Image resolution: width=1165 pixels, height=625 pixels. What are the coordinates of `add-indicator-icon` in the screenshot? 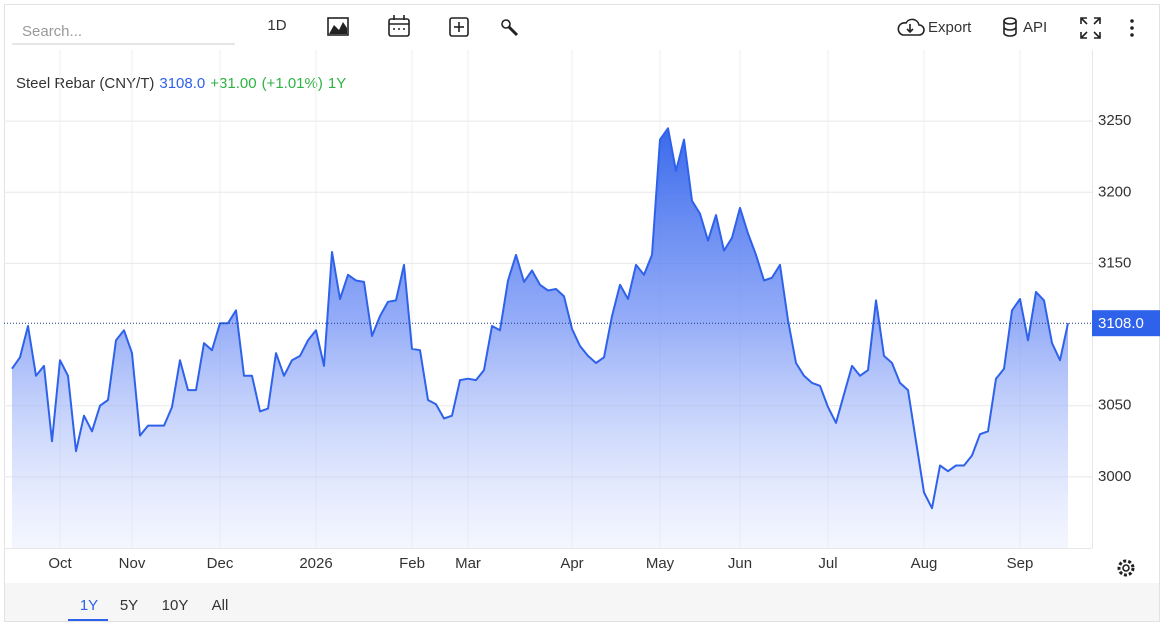 It's located at (459, 27).